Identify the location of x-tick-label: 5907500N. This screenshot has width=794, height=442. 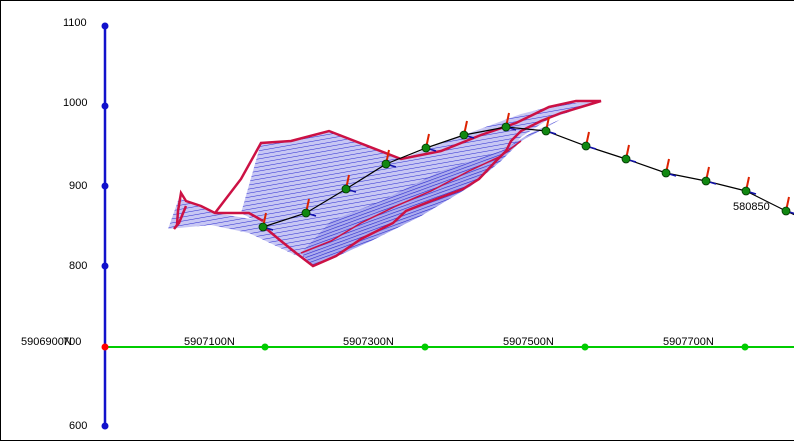
(528, 342).